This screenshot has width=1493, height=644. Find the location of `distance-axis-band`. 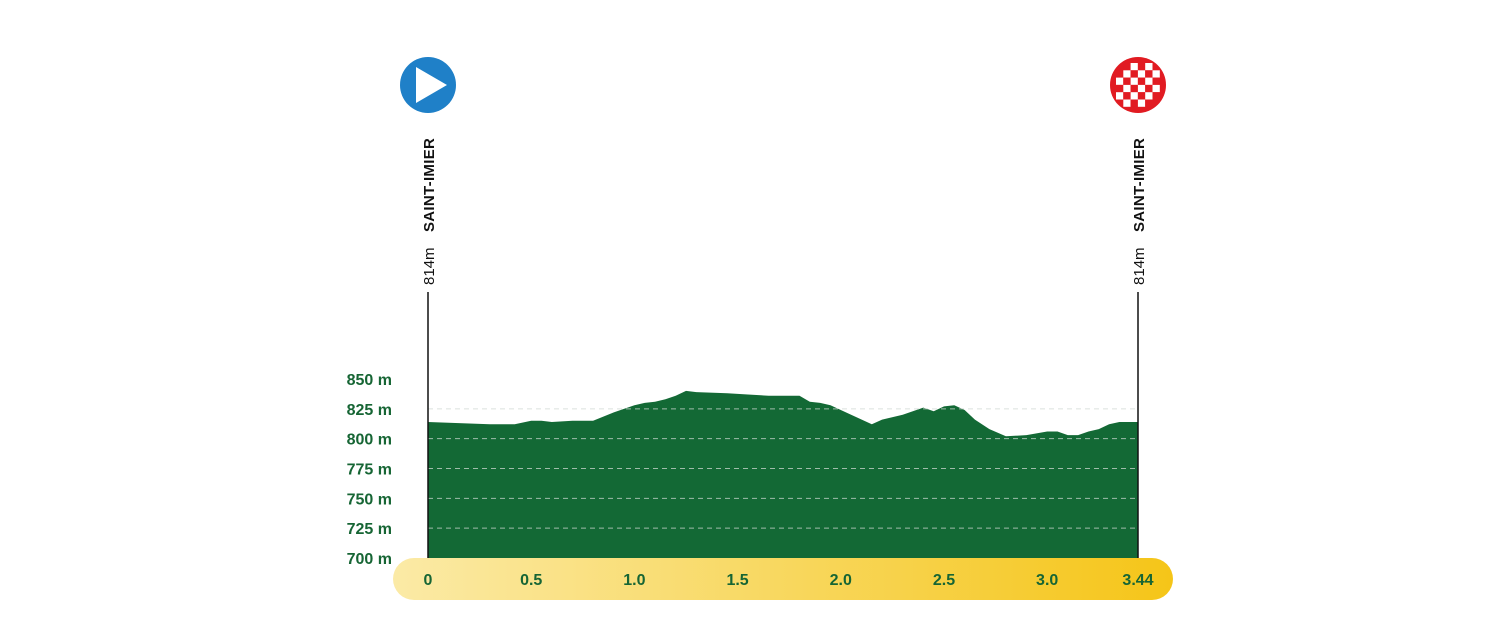

distance-axis-band is located at coordinates (783, 579).